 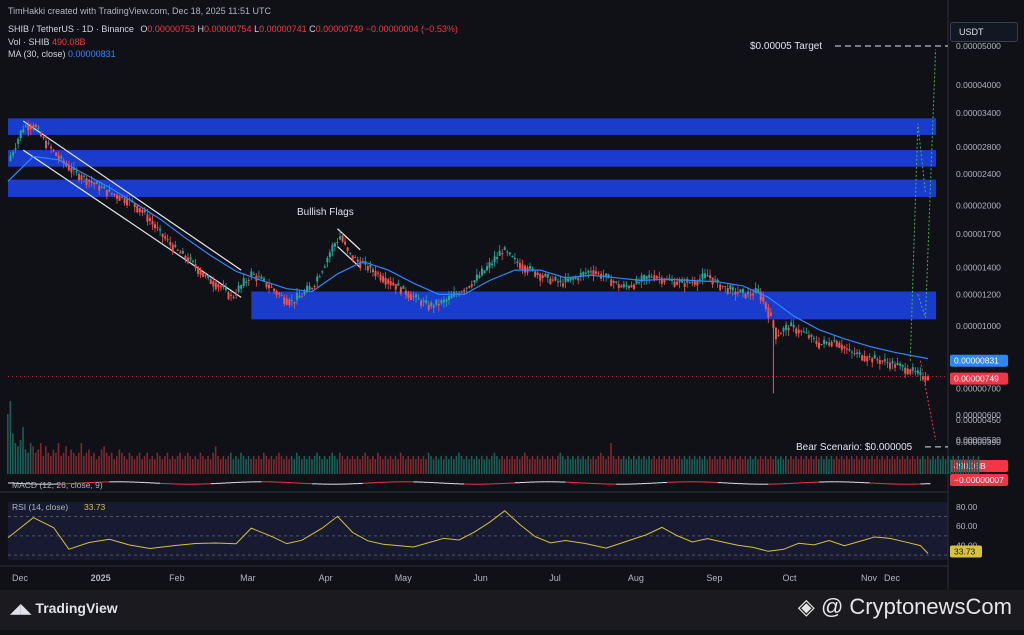 I want to click on currency-button: USDT, so click(x=984, y=32).